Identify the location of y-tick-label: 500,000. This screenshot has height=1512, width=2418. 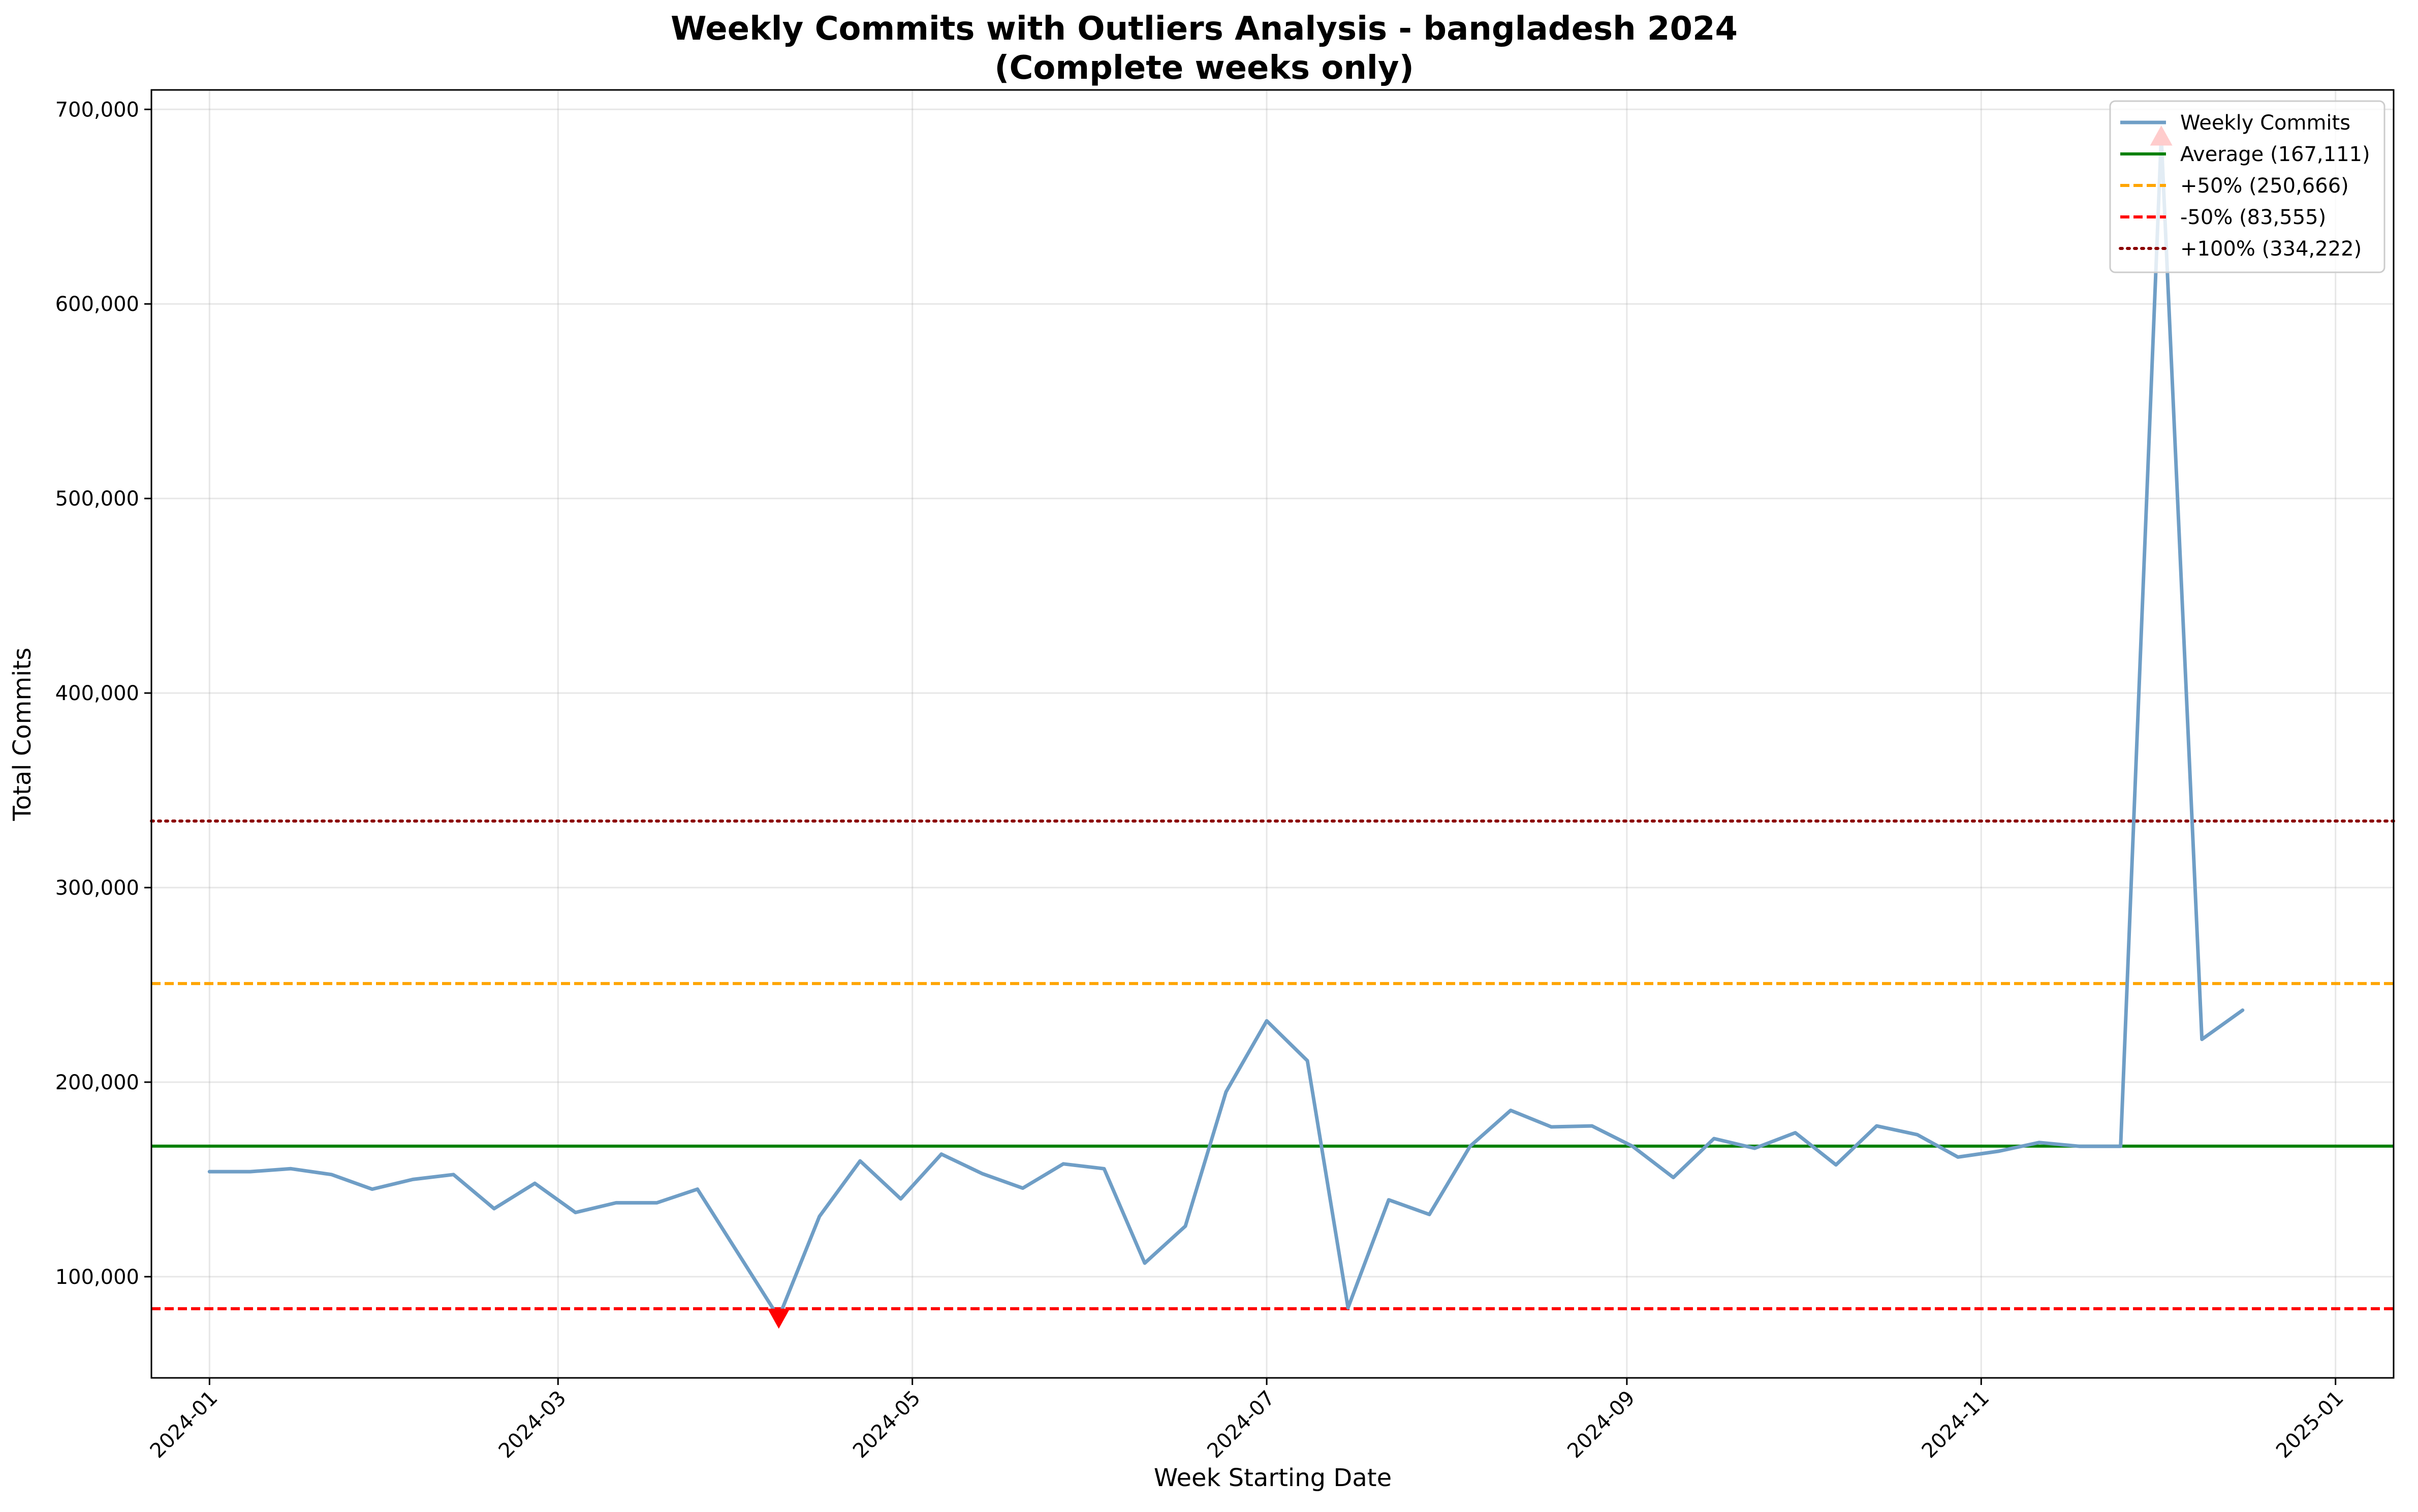
(97, 499).